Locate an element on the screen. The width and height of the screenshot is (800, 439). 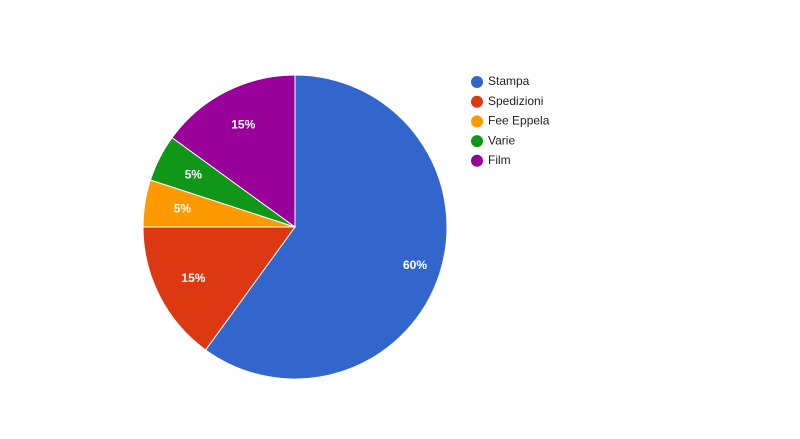
legend-label: Film is located at coordinates (499, 160).